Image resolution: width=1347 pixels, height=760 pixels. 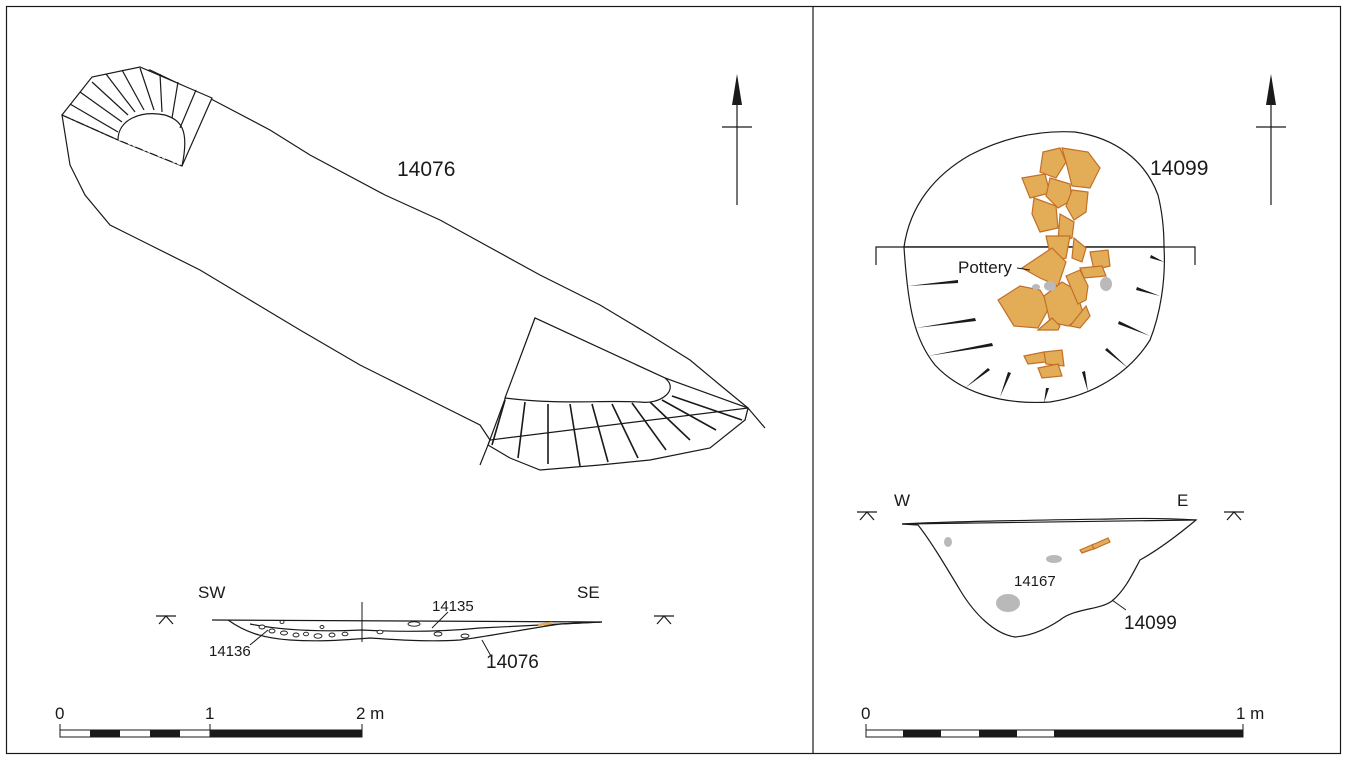 I want to click on section-orientation-left: W, so click(x=902, y=500).